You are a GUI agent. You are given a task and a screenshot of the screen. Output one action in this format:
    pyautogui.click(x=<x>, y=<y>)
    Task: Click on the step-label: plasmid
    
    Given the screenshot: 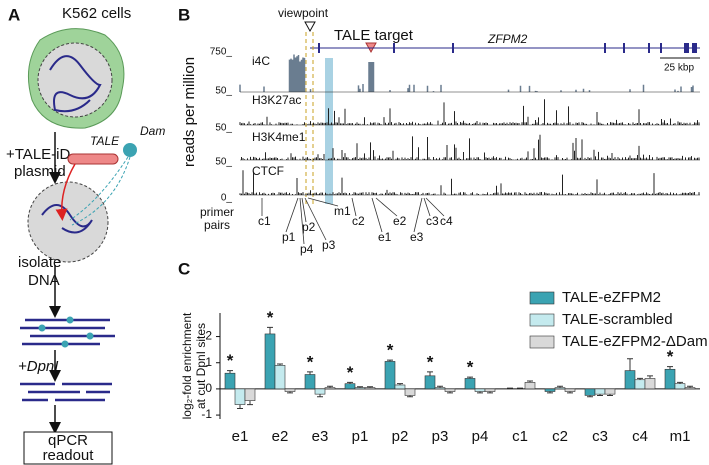 What is the action you would take?
    pyautogui.click(x=40, y=171)
    